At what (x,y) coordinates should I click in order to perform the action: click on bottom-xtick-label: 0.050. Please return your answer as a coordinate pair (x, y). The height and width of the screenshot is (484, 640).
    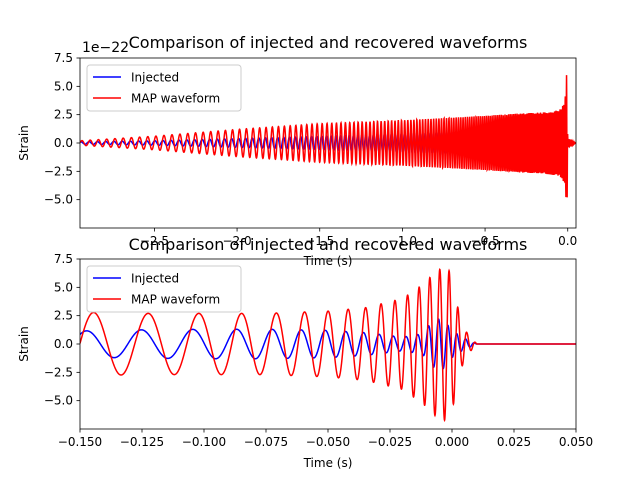
    Looking at the image, I should click on (576, 442).